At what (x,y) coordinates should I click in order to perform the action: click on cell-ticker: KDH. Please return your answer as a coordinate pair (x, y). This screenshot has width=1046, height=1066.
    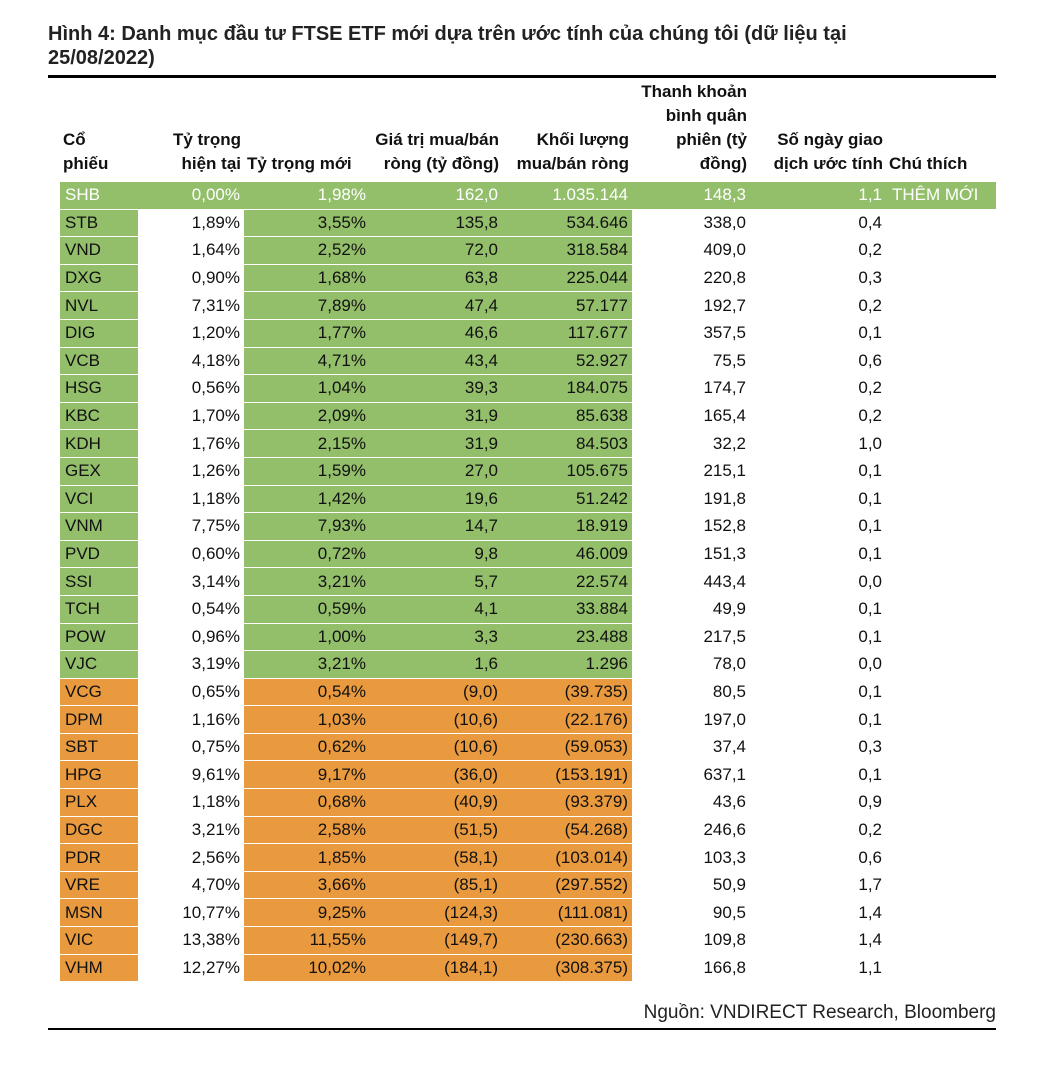
    Looking at the image, I should click on (99, 443).